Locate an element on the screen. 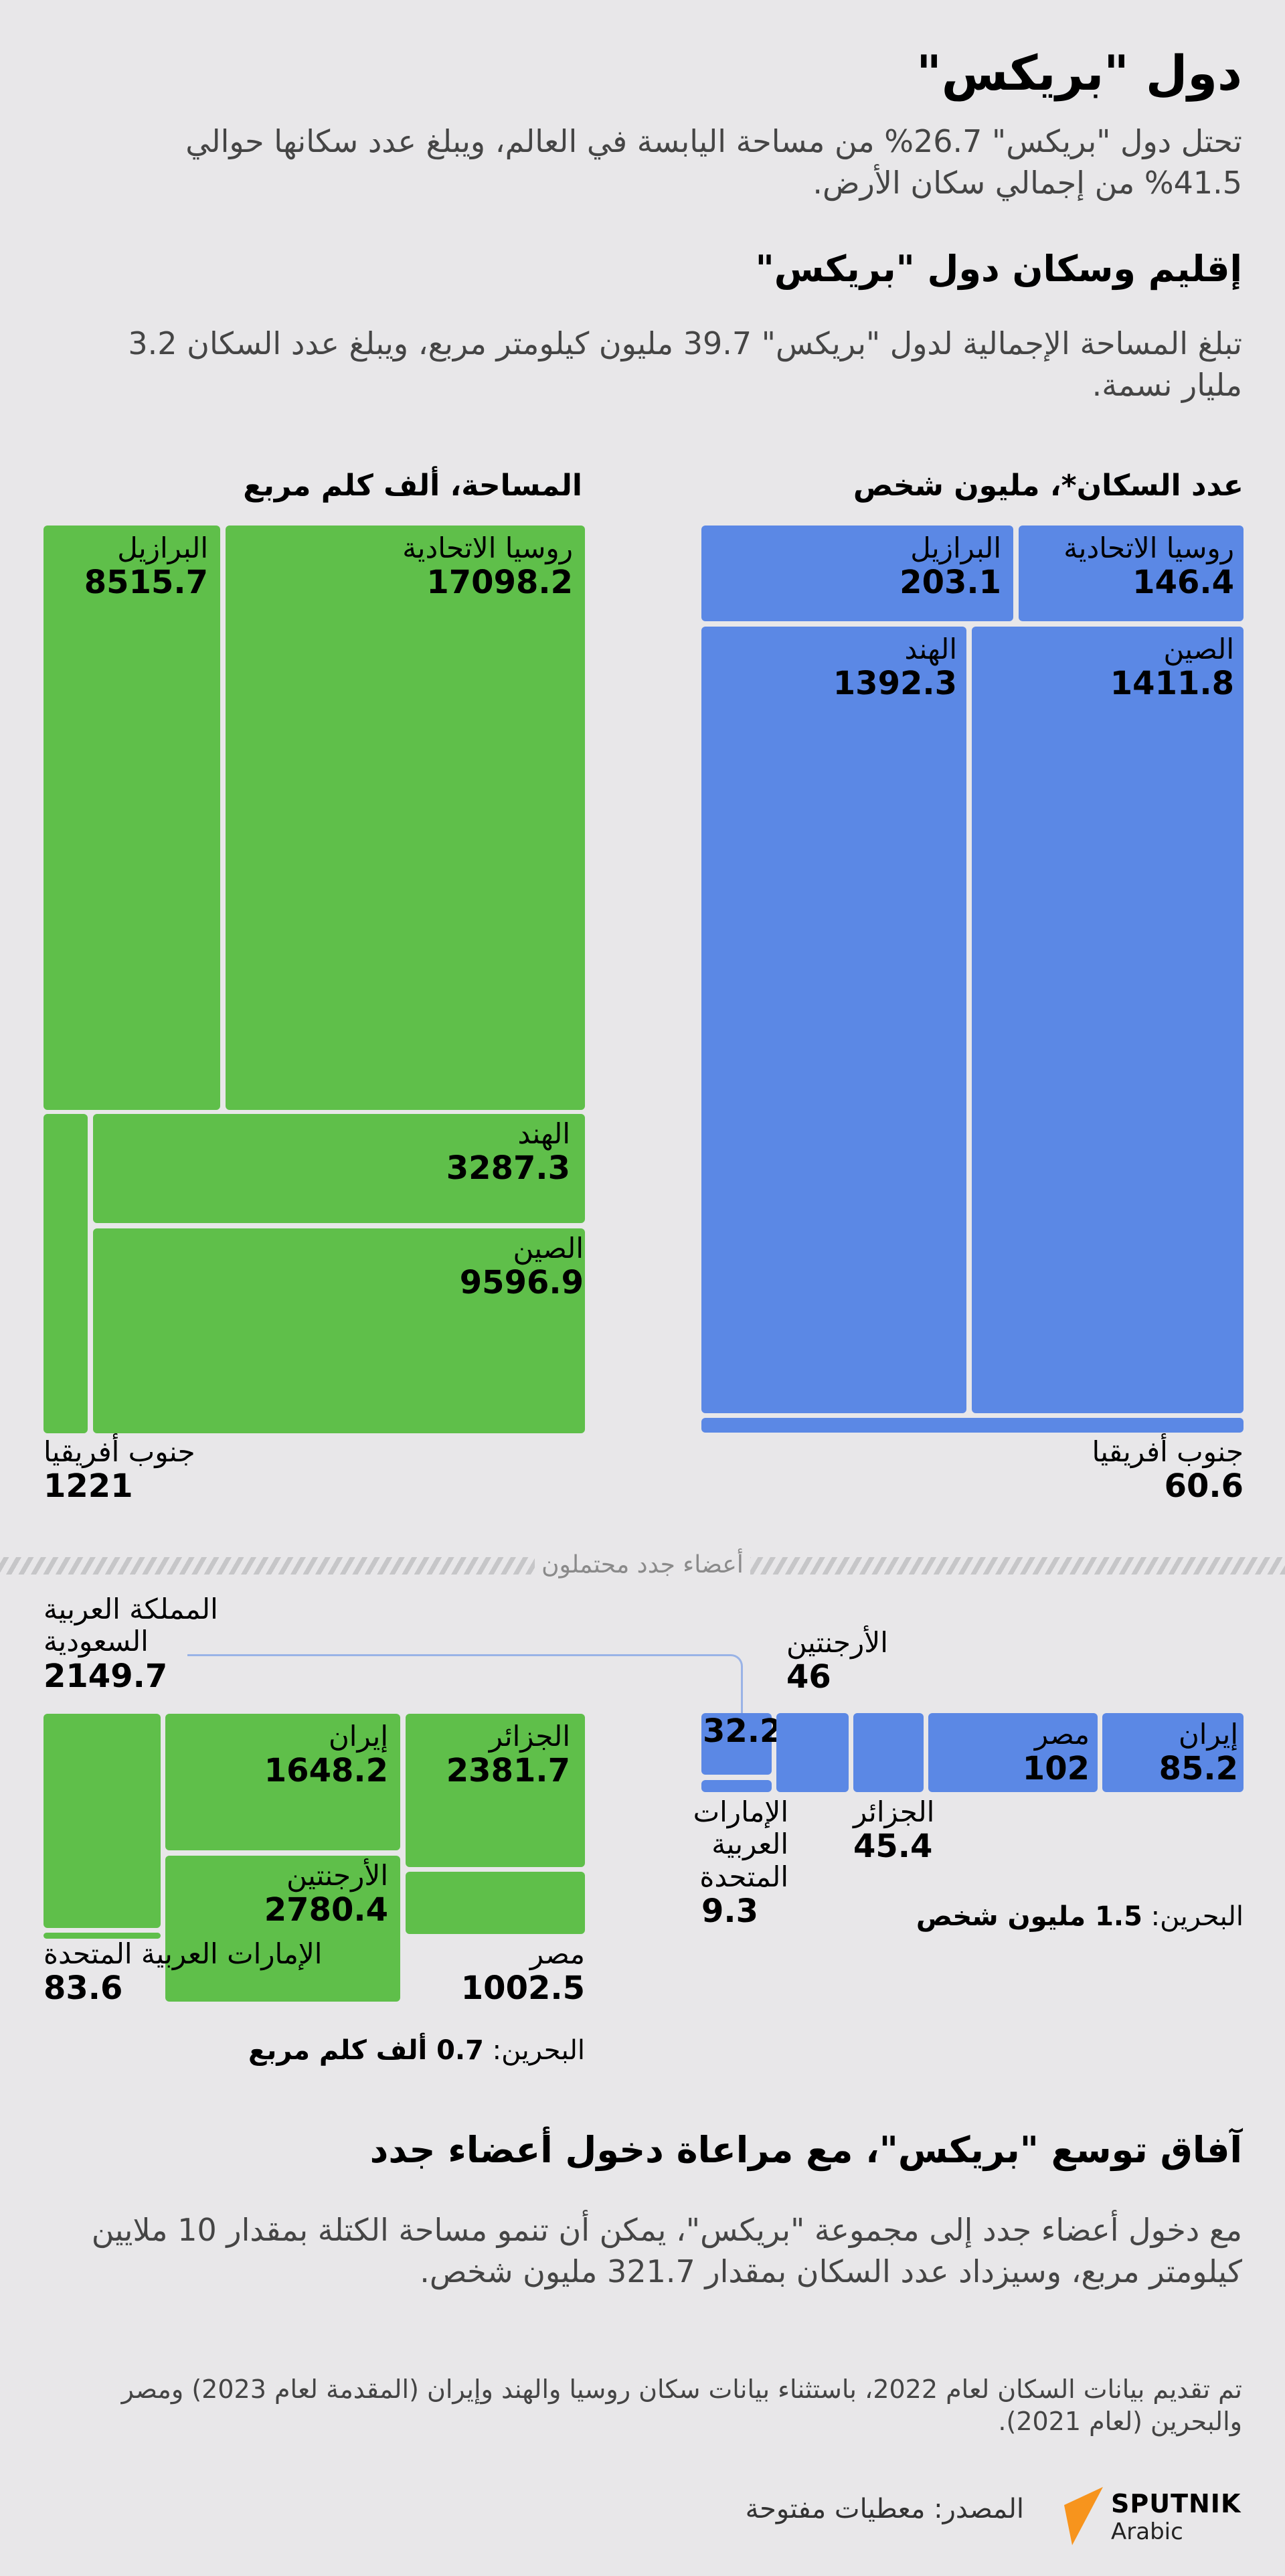 The image size is (1285, 2576). treemap-cell-brazil-area: البرازيل 8515.7 is located at coordinates (132, 818).